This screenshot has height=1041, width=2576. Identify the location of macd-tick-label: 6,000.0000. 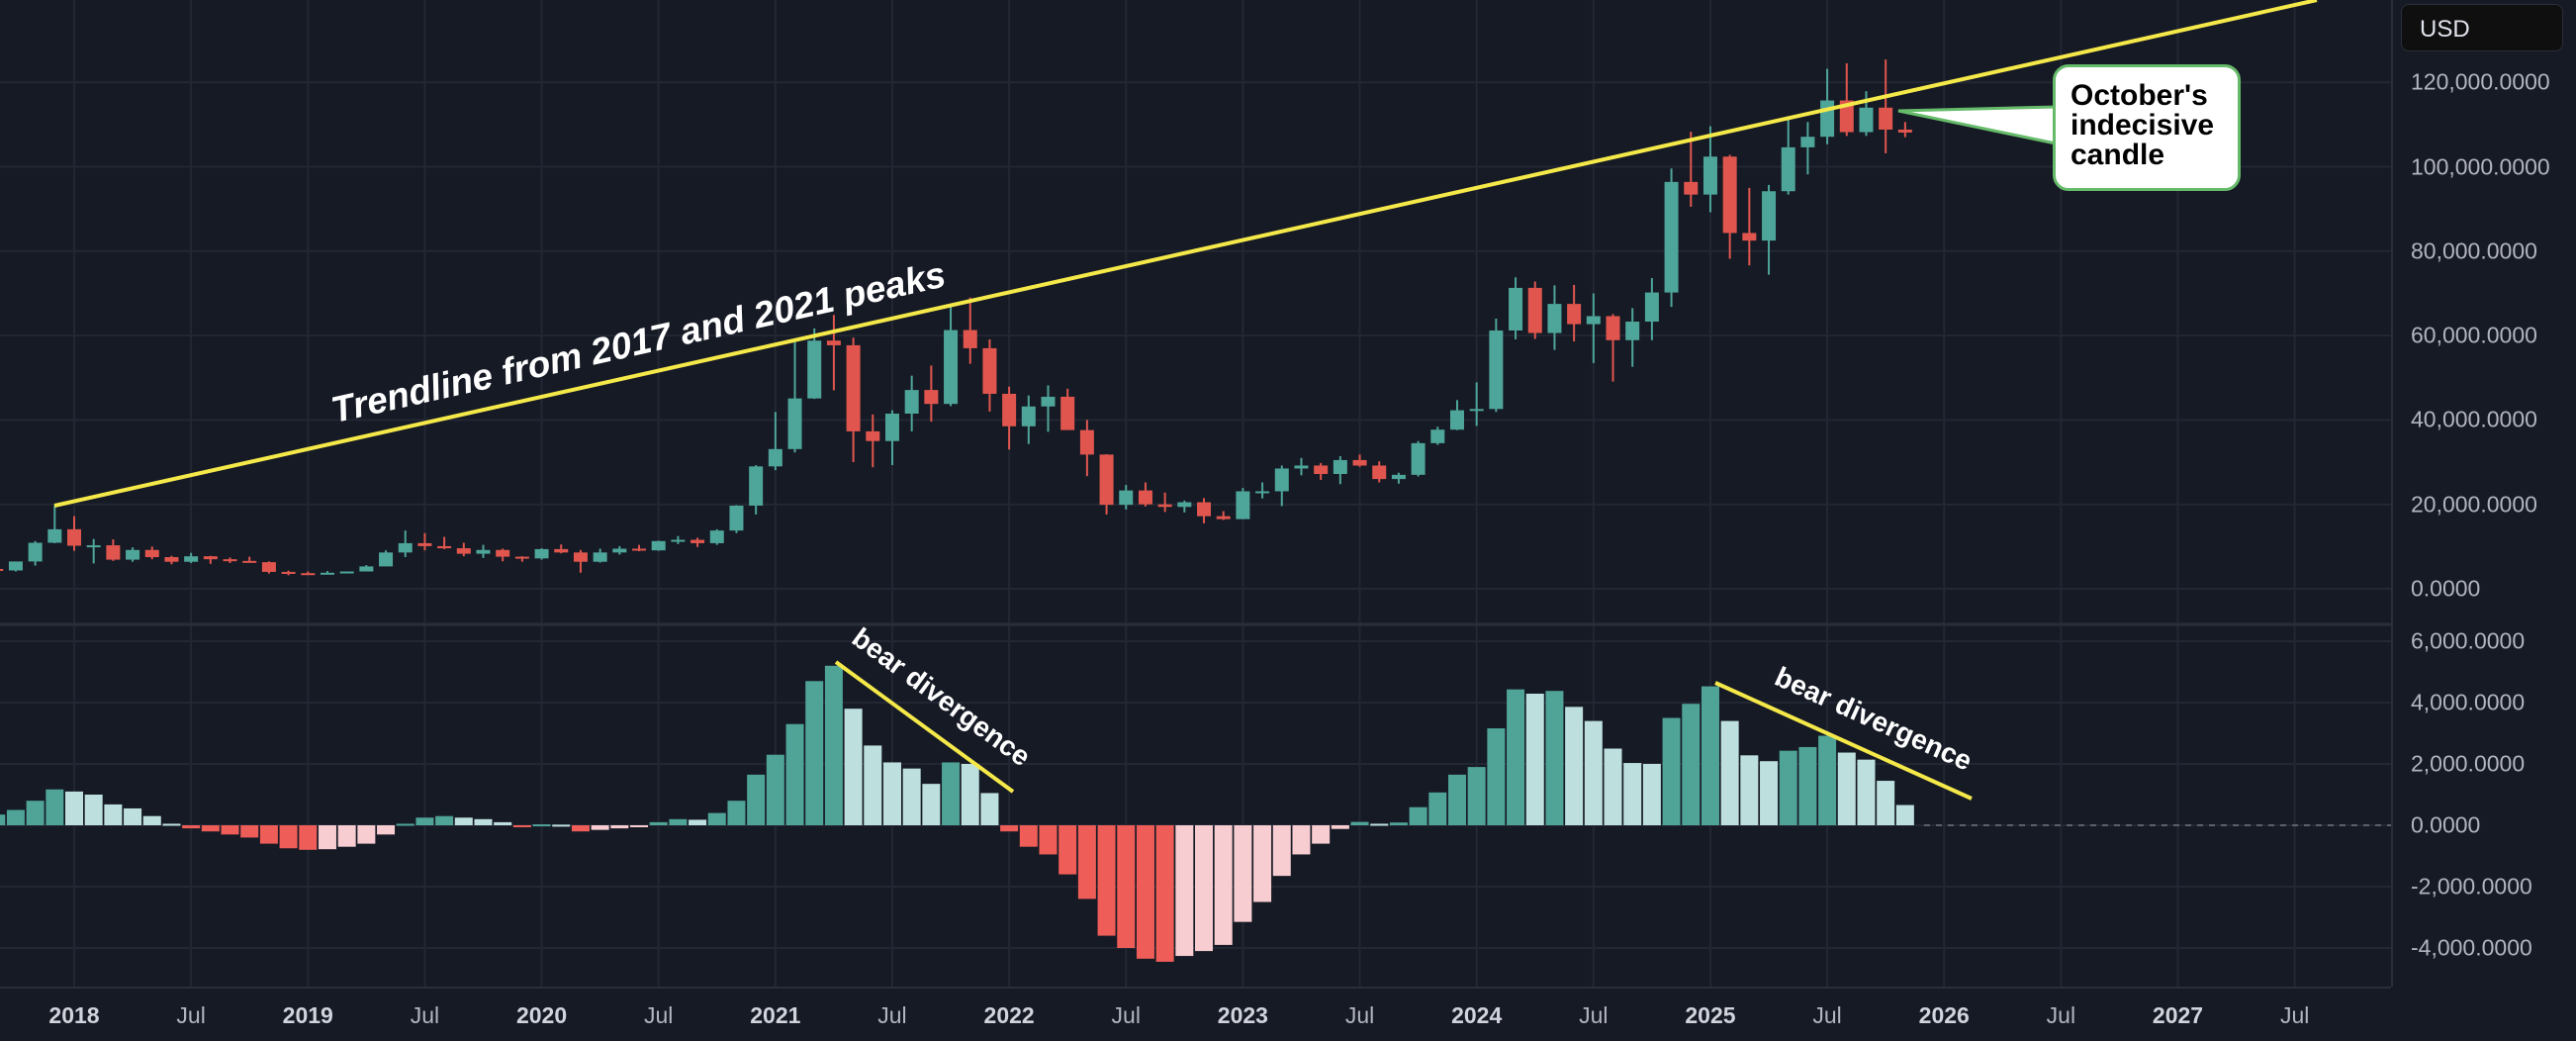
(2468, 641).